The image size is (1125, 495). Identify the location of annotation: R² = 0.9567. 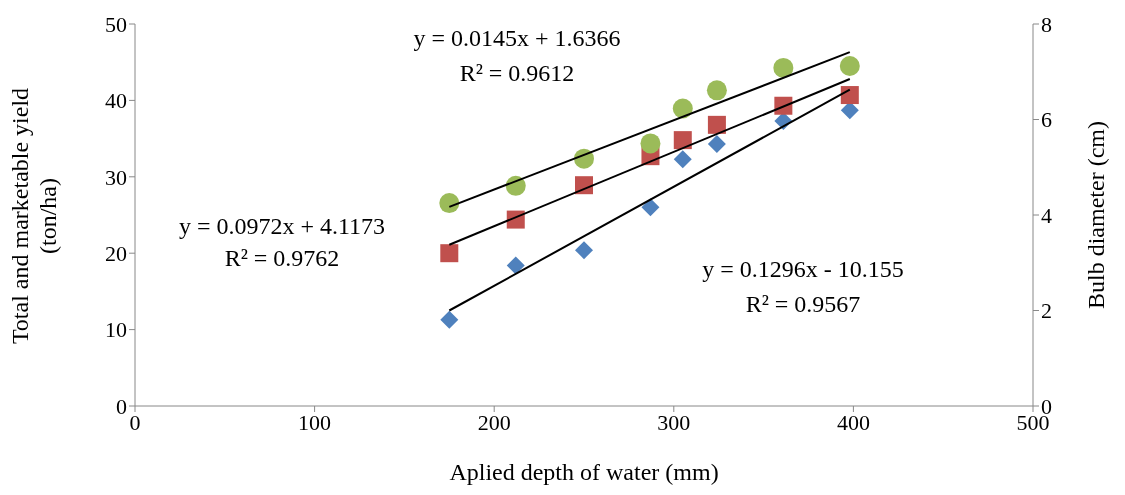
(803, 304).